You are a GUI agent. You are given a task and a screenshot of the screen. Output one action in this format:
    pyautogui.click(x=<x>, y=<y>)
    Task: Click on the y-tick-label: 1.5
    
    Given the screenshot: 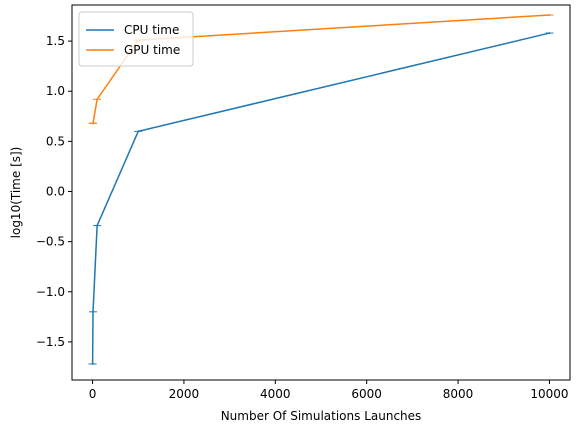 What is the action you would take?
    pyautogui.click(x=55, y=41)
    